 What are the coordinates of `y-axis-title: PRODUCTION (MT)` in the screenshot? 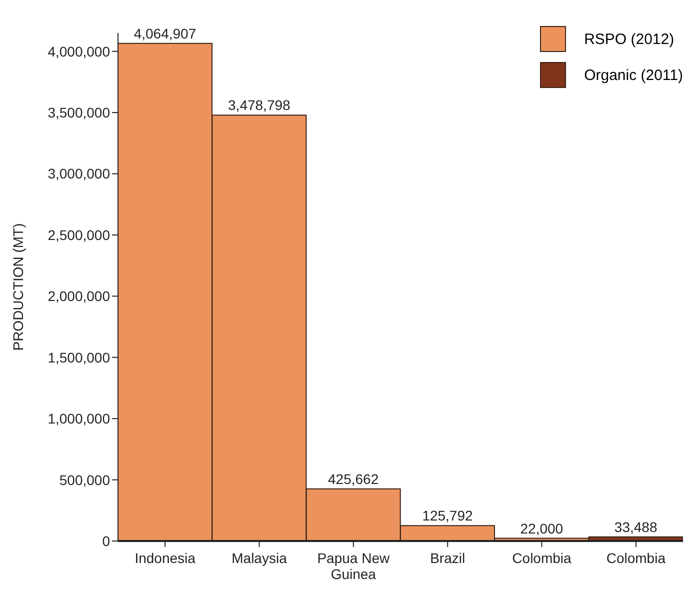 It's located at (18, 287).